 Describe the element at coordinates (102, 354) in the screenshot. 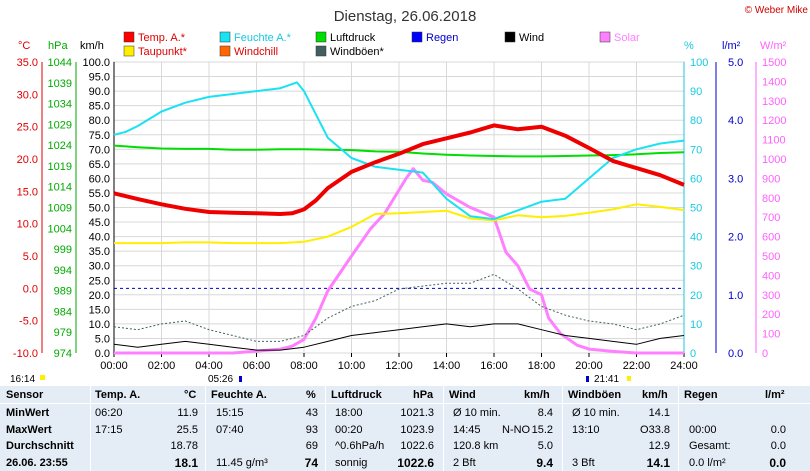

I see `wind-tick-label: 0.0` at that location.